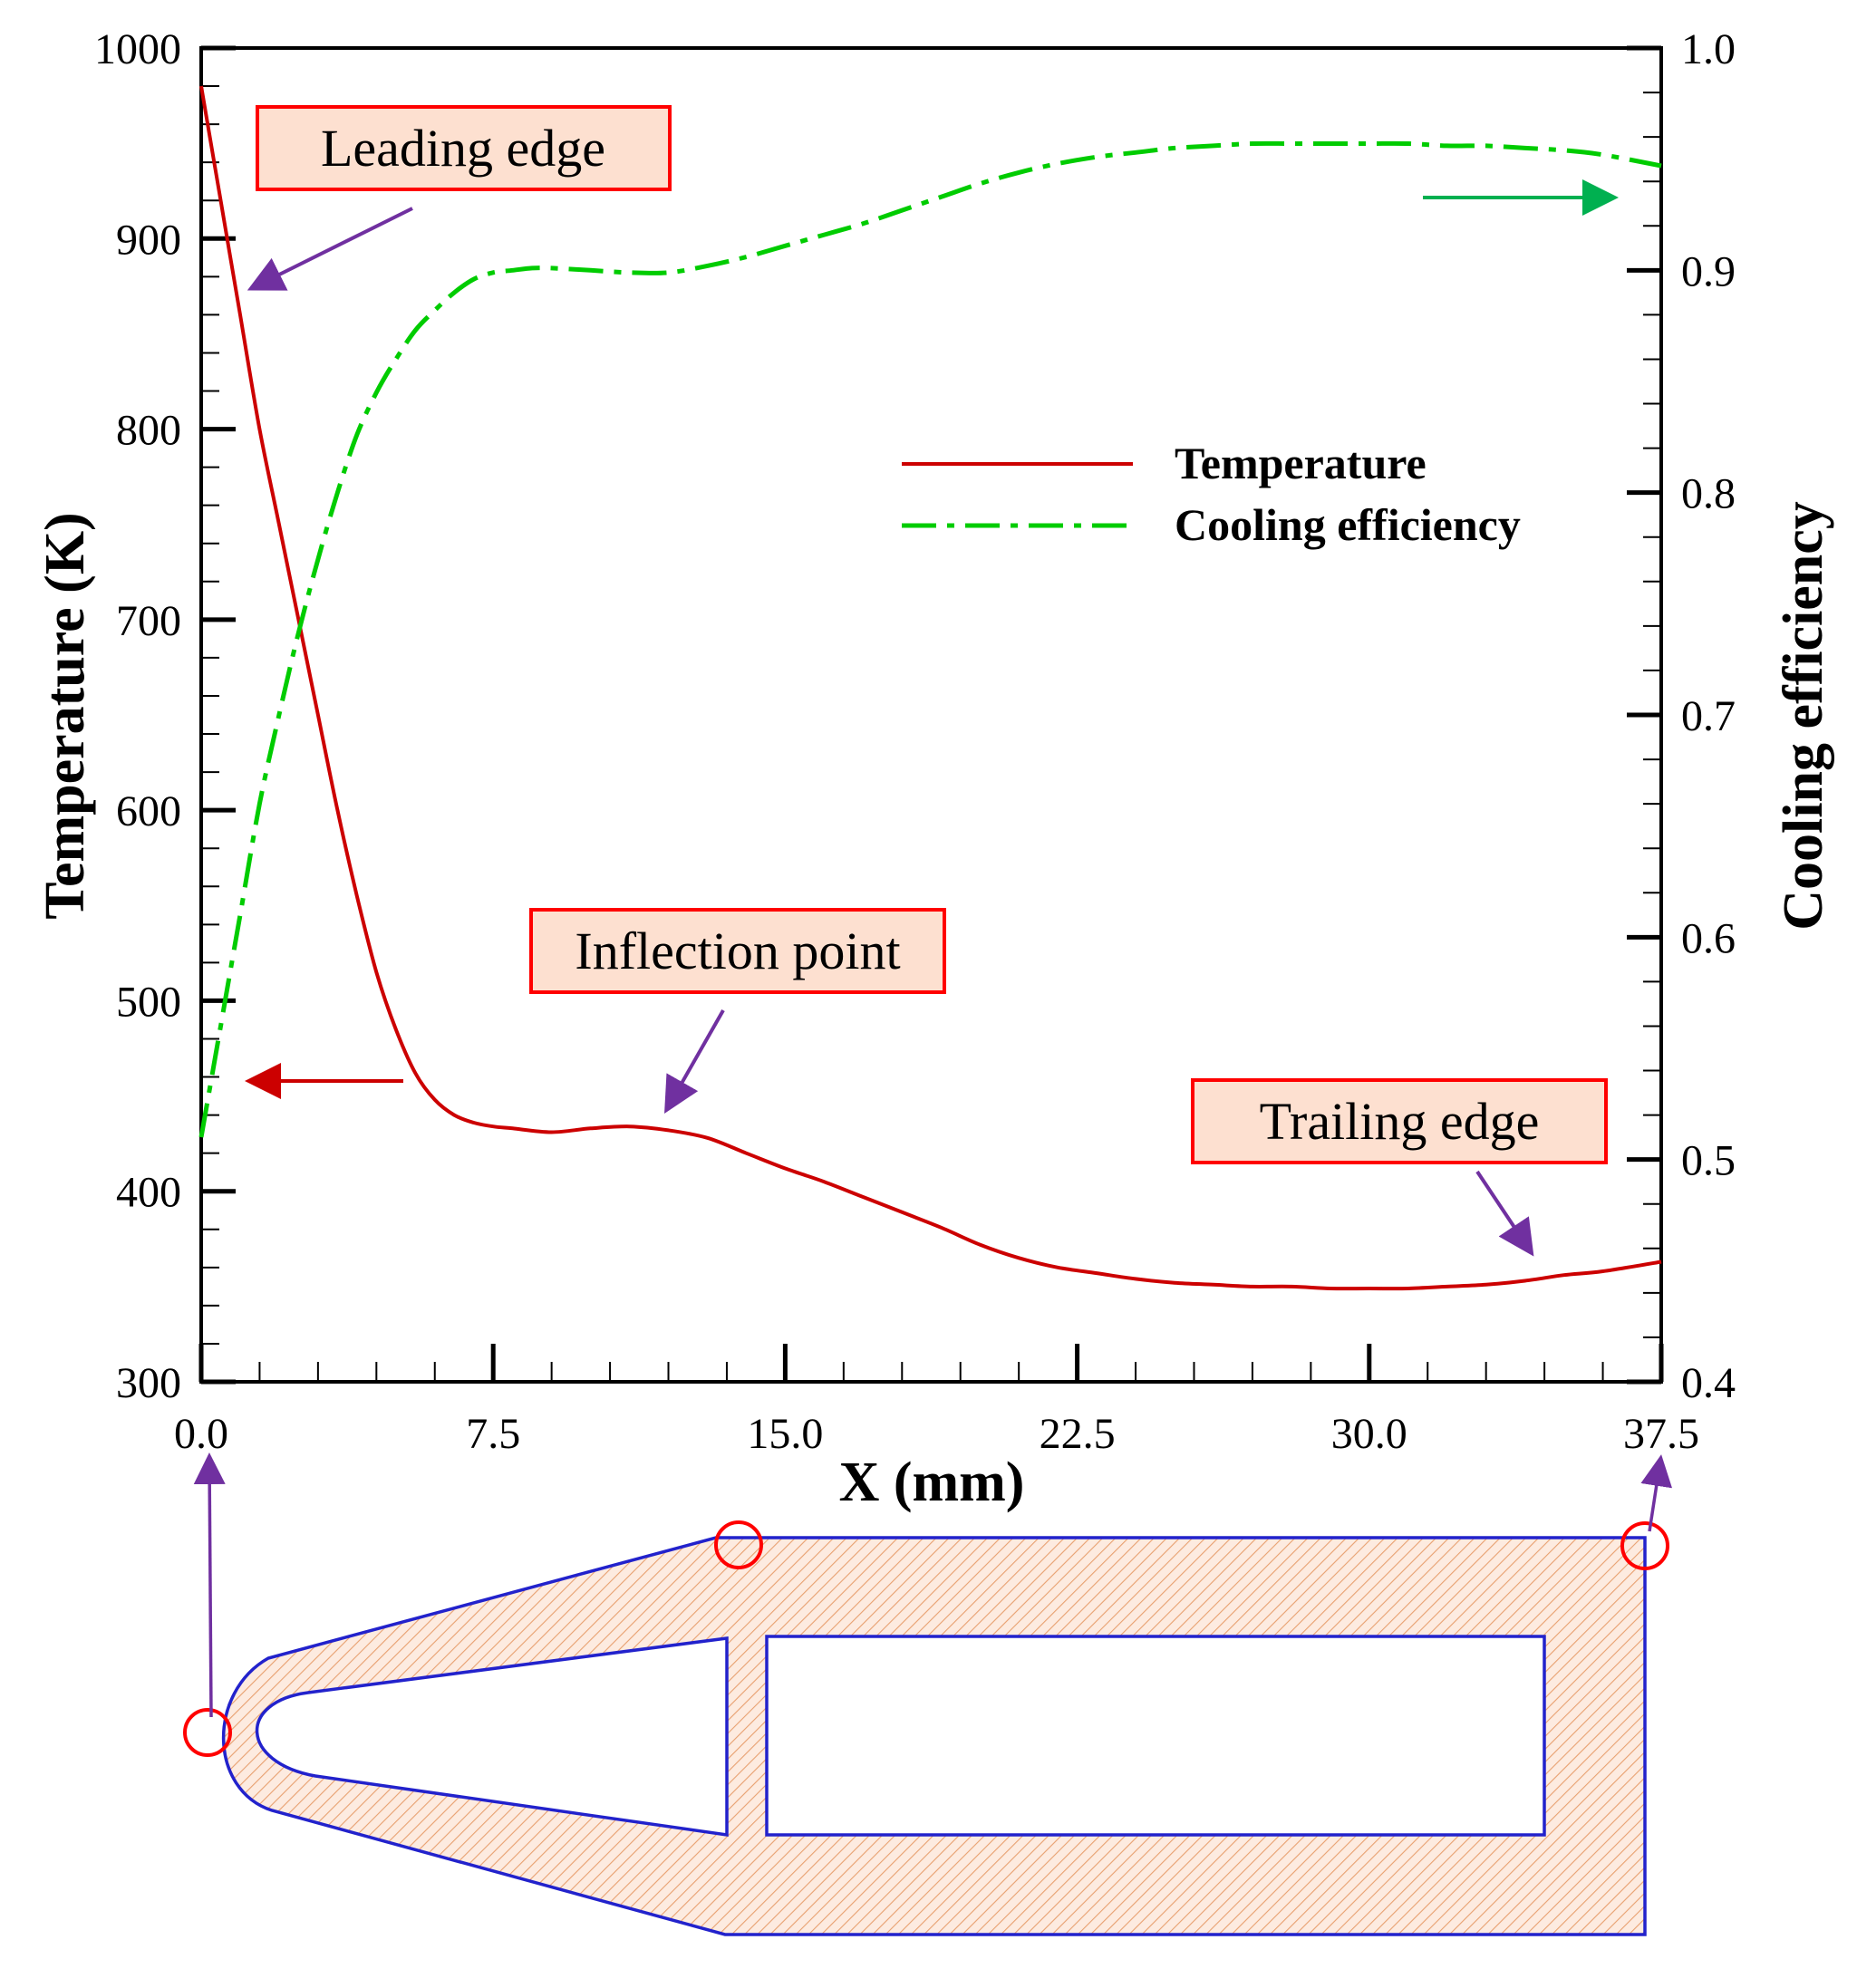  Describe the element at coordinates (785, 1434) in the screenshot. I see `x-tick-label: 15.0` at that location.